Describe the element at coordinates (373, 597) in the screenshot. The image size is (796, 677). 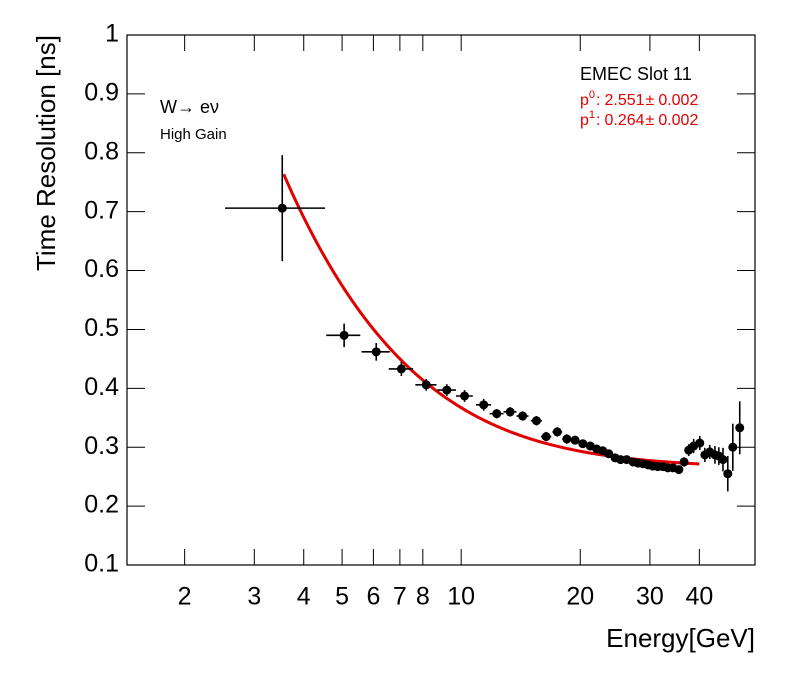
I see `x-tick-label: 6` at that location.